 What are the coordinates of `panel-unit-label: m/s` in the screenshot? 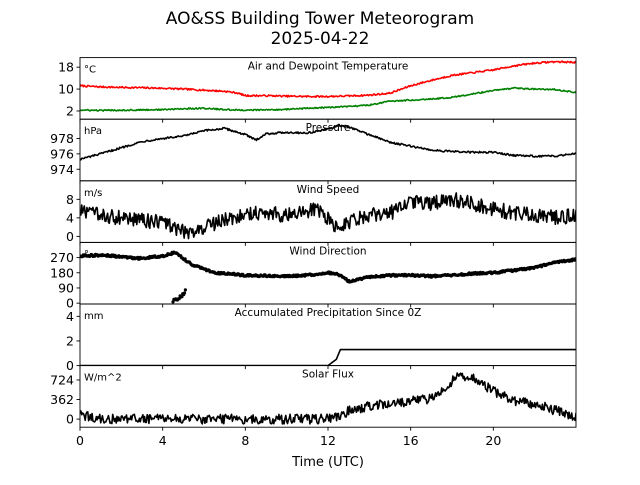 It's located at (93, 193).